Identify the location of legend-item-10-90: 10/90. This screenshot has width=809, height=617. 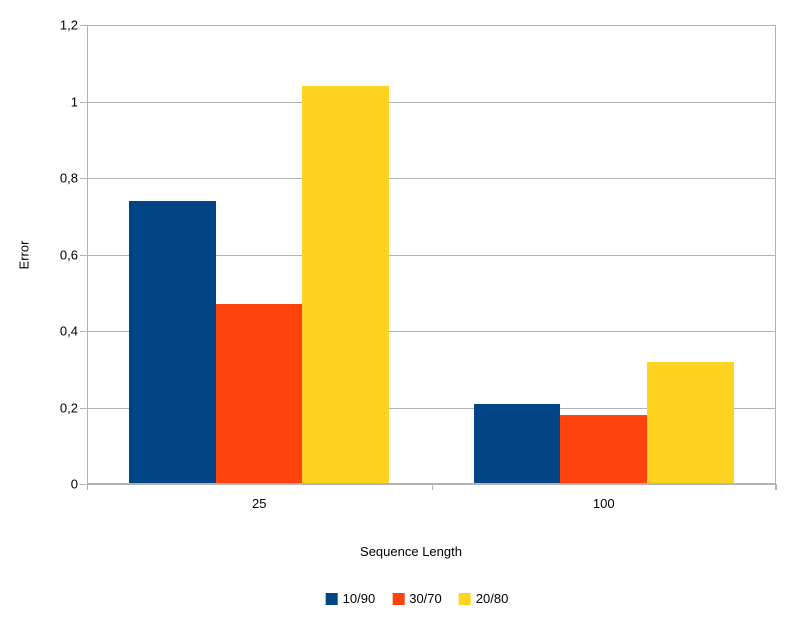
(350, 598).